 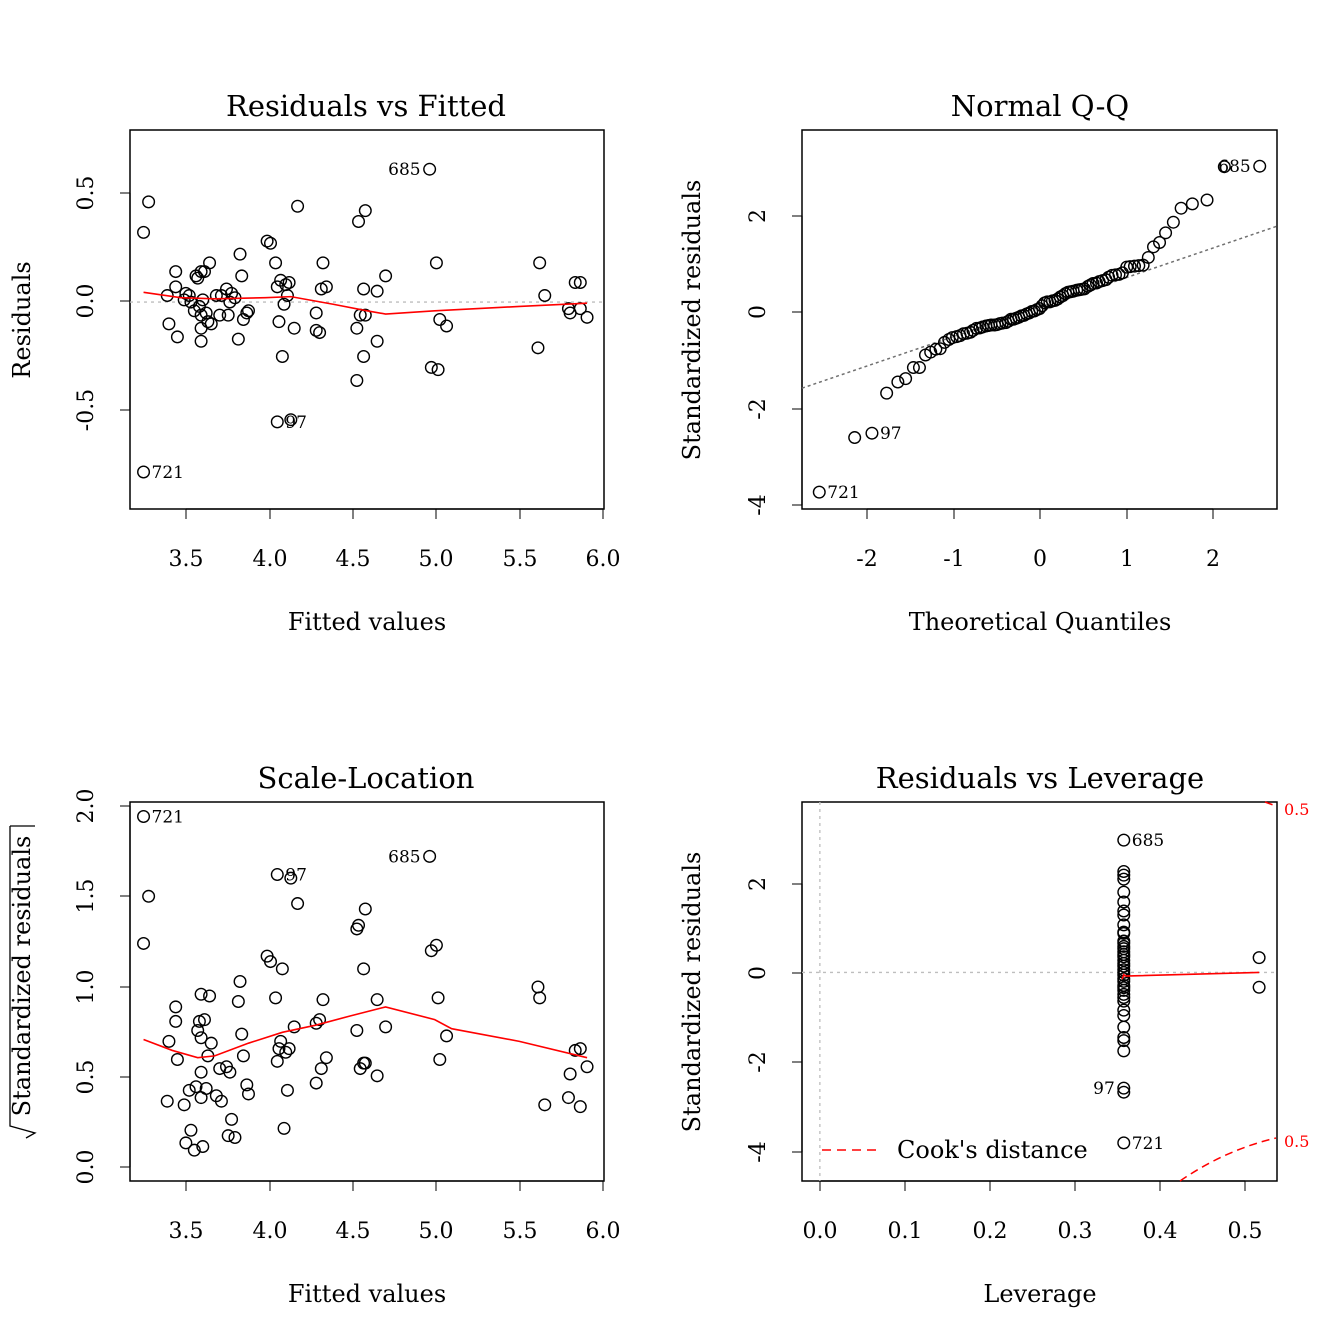 What do you see at coordinates (758, 216) in the screenshot?
I see `y-tick-label: 2` at bounding box center [758, 216].